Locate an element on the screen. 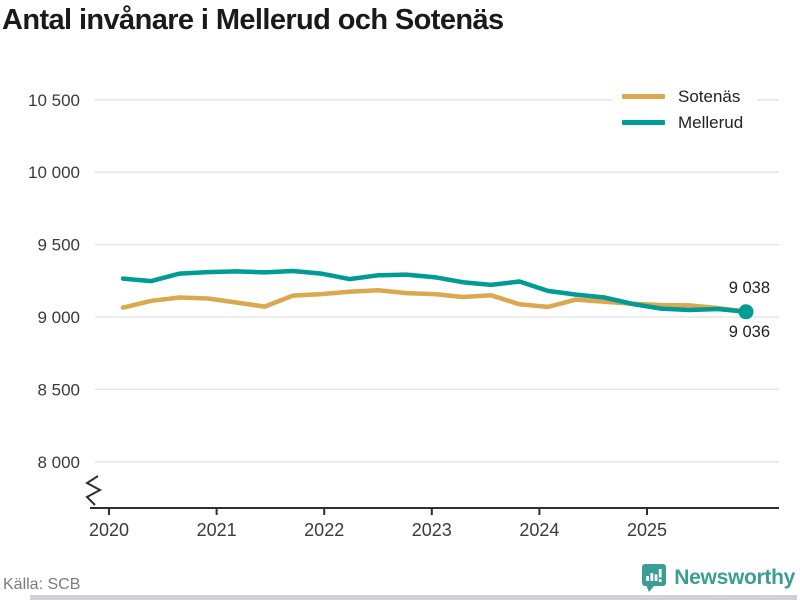 The height and width of the screenshot is (600, 800). legend-item-mellerud: Mellerud is located at coordinates (682, 122).